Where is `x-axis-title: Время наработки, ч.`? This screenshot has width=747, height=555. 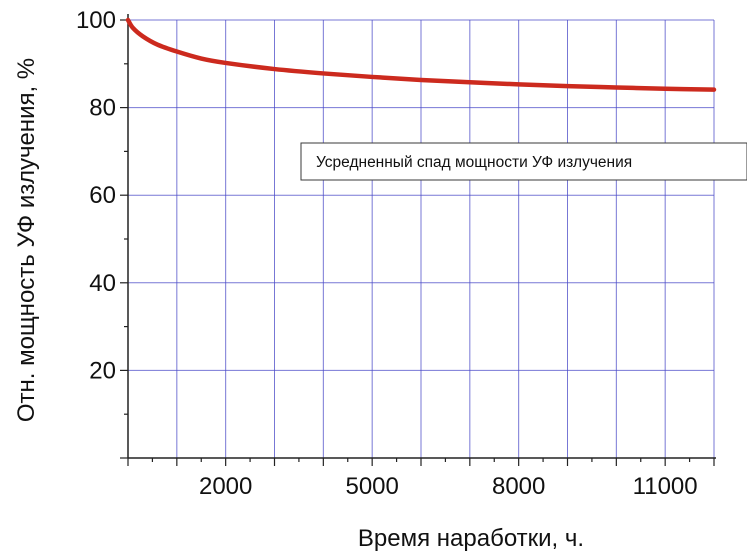 x-axis-title: Время наработки, ч. is located at coordinates (471, 538).